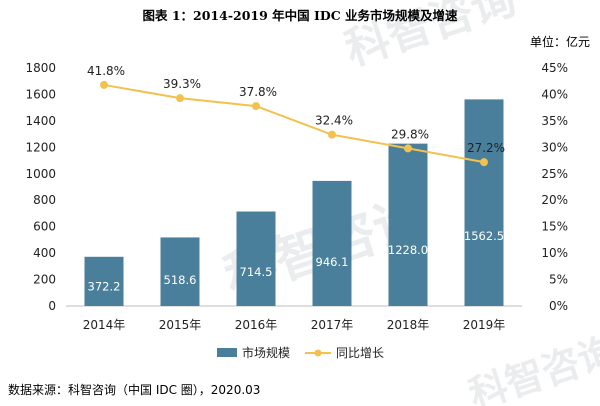 The image size is (600, 406). Describe the element at coordinates (40, 147) in the screenshot. I see `left-axis-tick-label: 1200` at that location.